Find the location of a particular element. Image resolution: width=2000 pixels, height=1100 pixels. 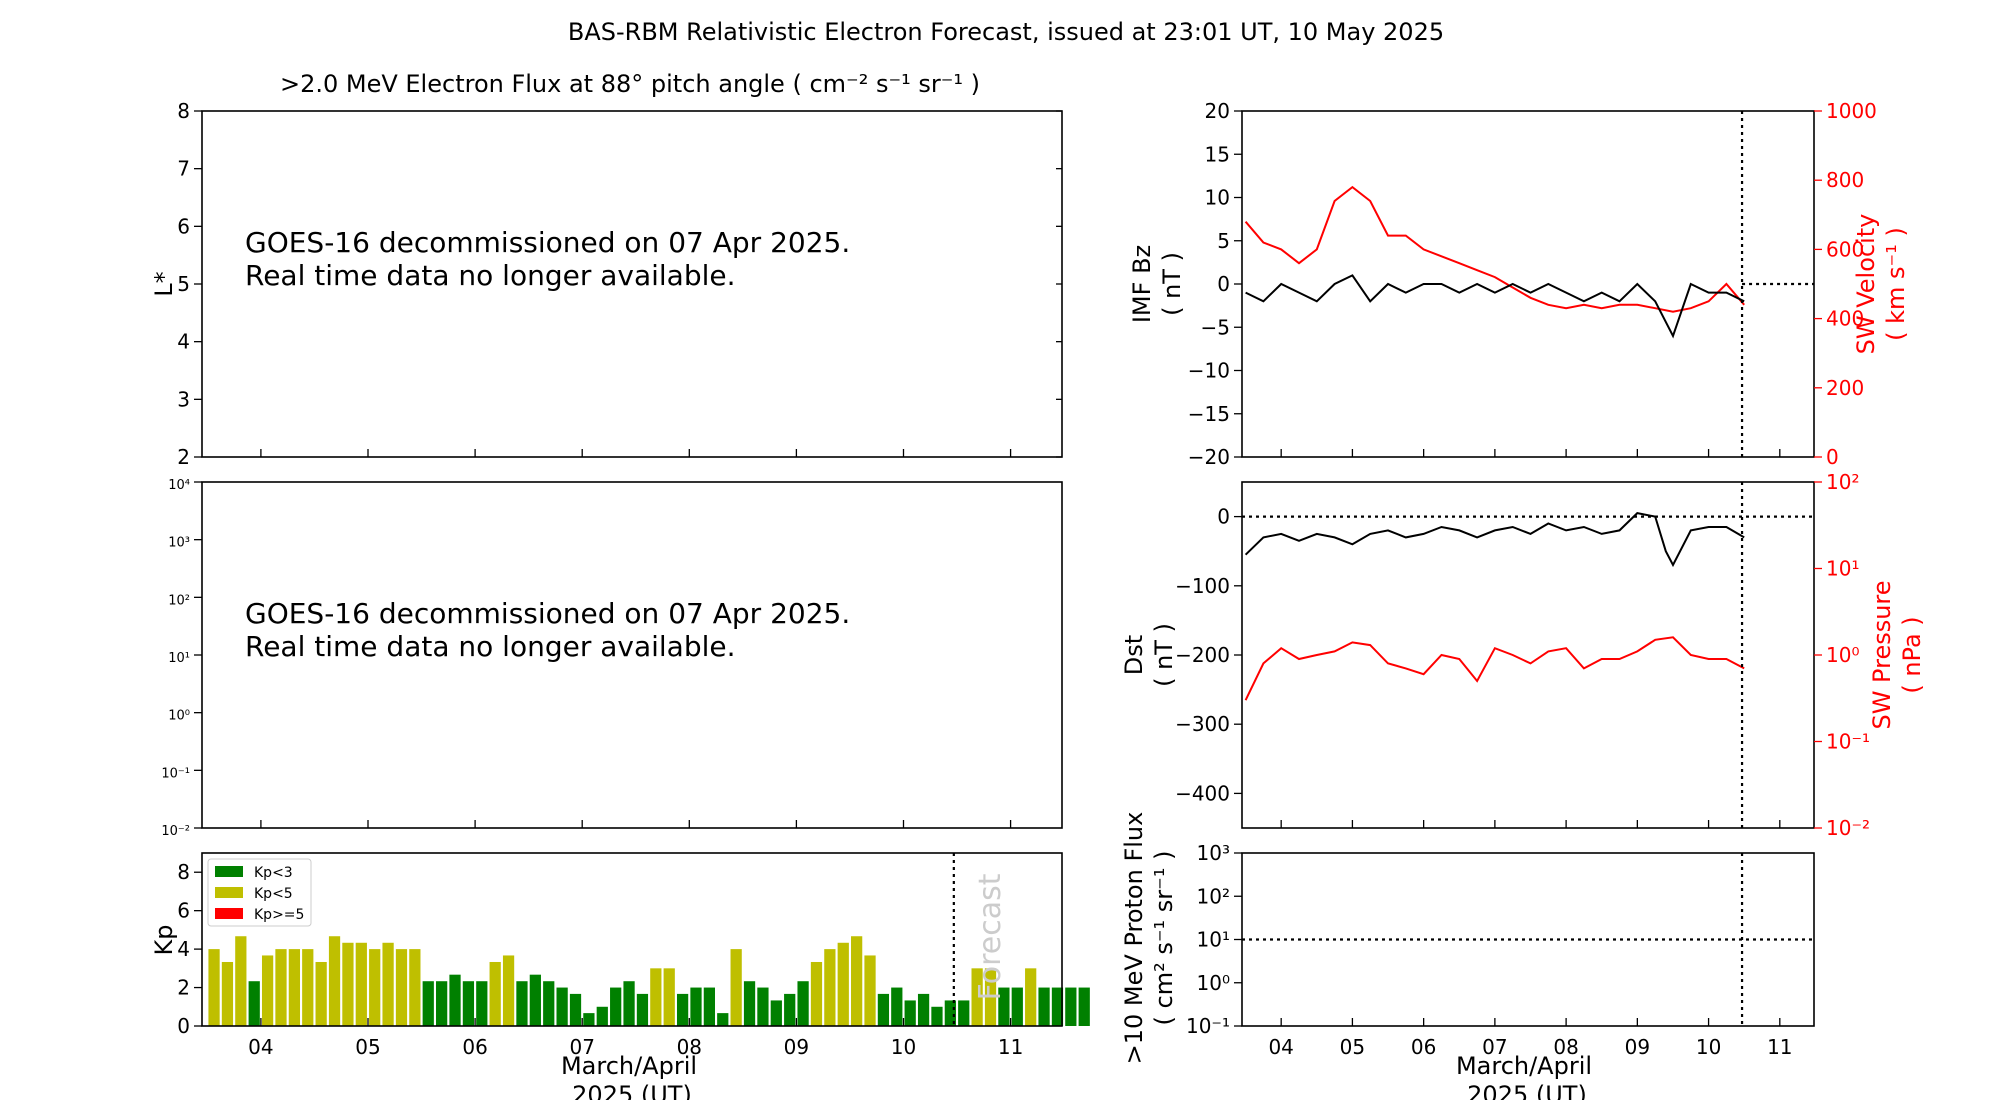

kp-y-label-2: 4 is located at coordinates (183, 949).